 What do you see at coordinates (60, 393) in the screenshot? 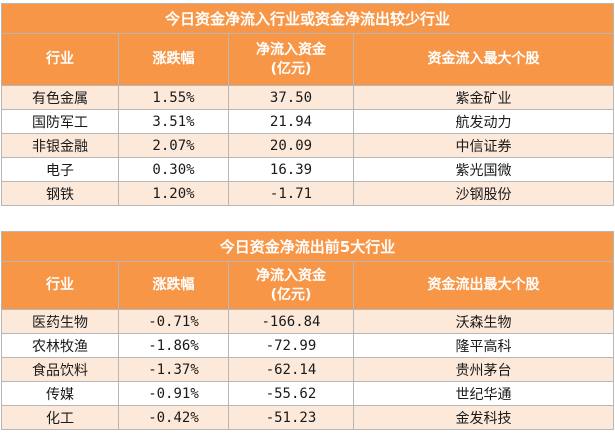
I see `industry-cell: 传媒` at bounding box center [60, 393].